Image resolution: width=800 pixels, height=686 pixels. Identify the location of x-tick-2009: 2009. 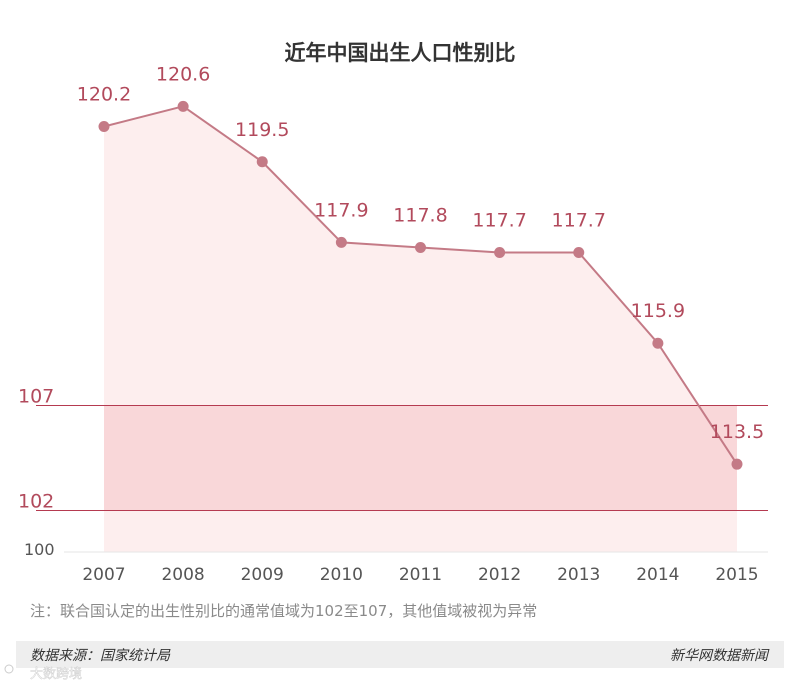
(262, 575).